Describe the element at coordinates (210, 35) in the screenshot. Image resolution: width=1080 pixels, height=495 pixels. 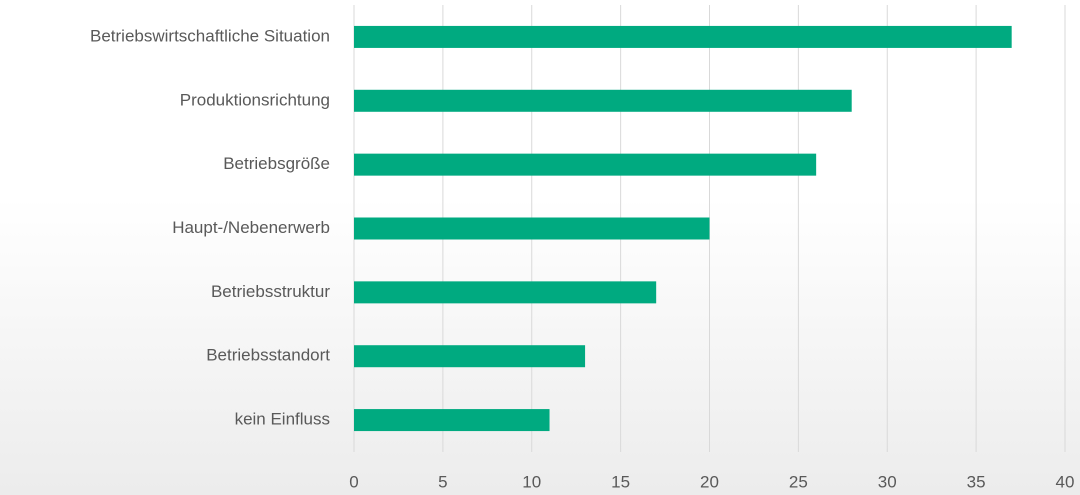
I see `y-tick-label: Betriebswirtschaftliche Situation` at that location.